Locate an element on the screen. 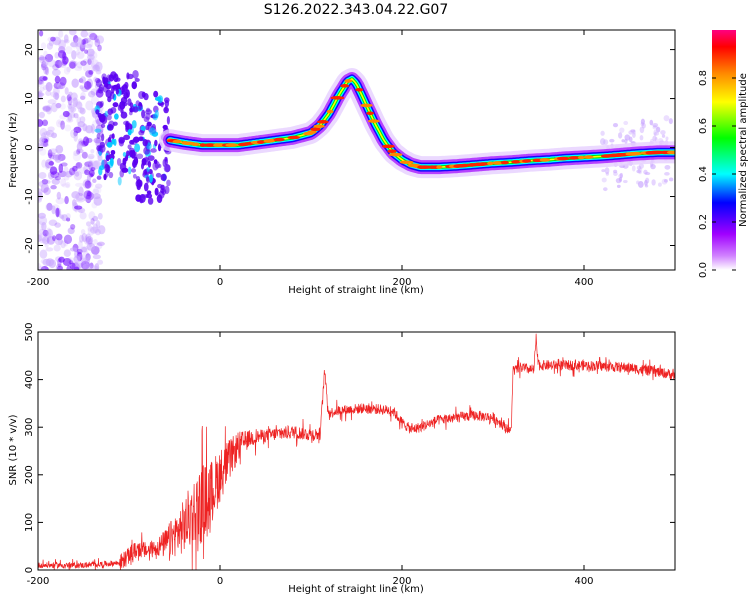 The height and width of the screenshot is (600, 750). colorbar-label: Normalized spectral amplitude is located at coordinates (743, 150).